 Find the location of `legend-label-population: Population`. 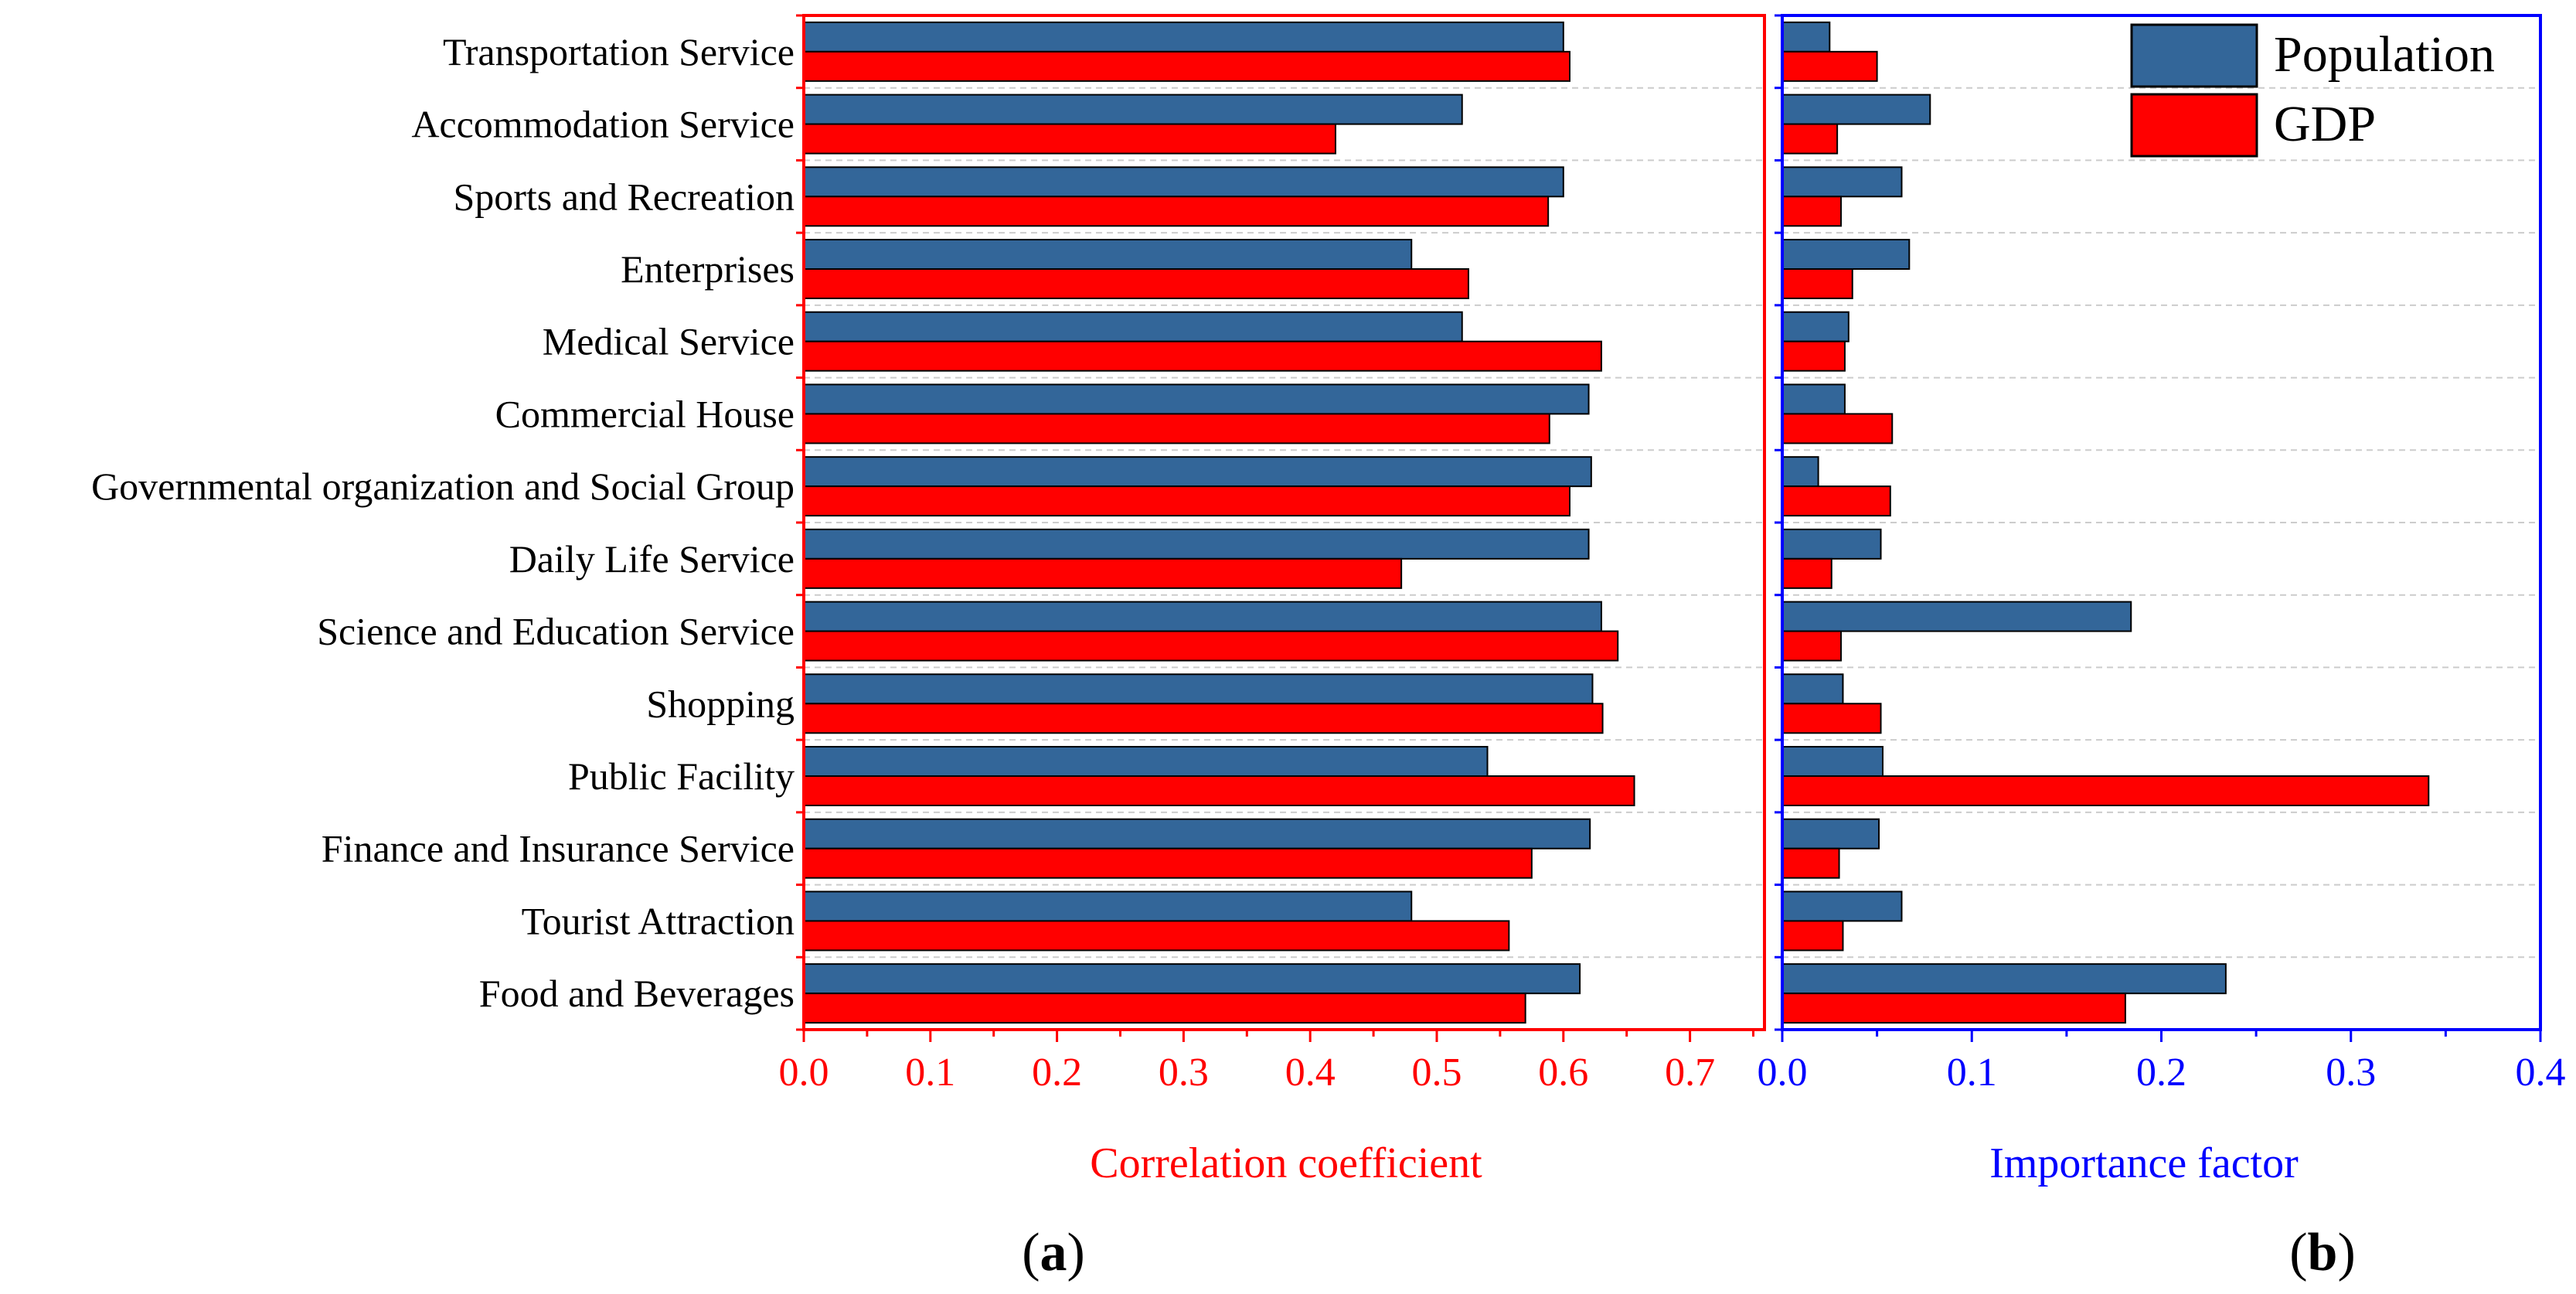

legend-label-population: Population is located at coordinates (2384, 55).